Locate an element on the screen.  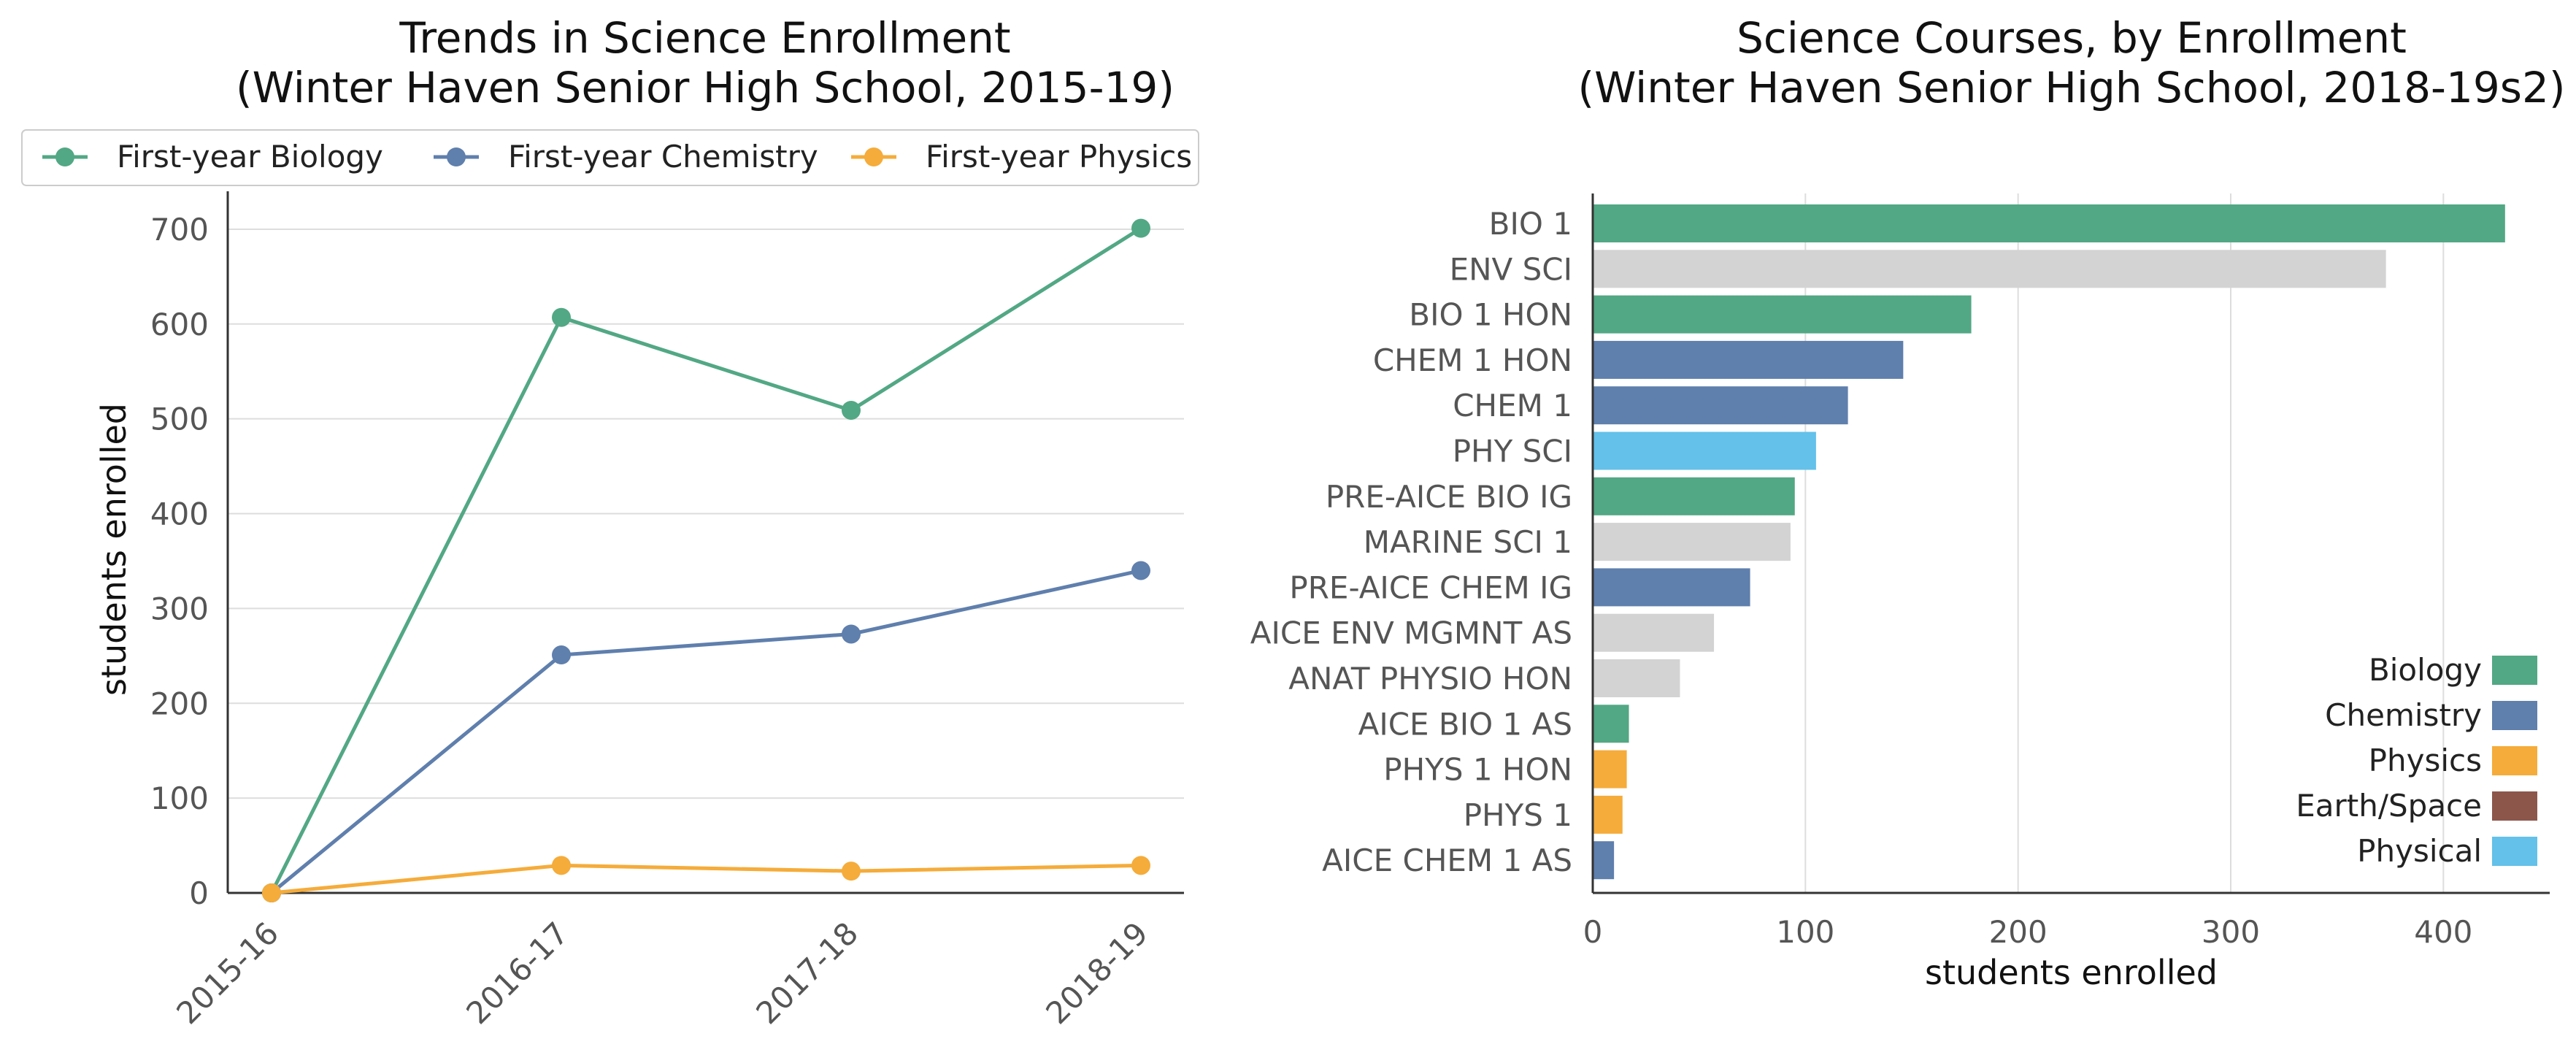
x-tick-label: 400 is located at coordinates (2443, 932).